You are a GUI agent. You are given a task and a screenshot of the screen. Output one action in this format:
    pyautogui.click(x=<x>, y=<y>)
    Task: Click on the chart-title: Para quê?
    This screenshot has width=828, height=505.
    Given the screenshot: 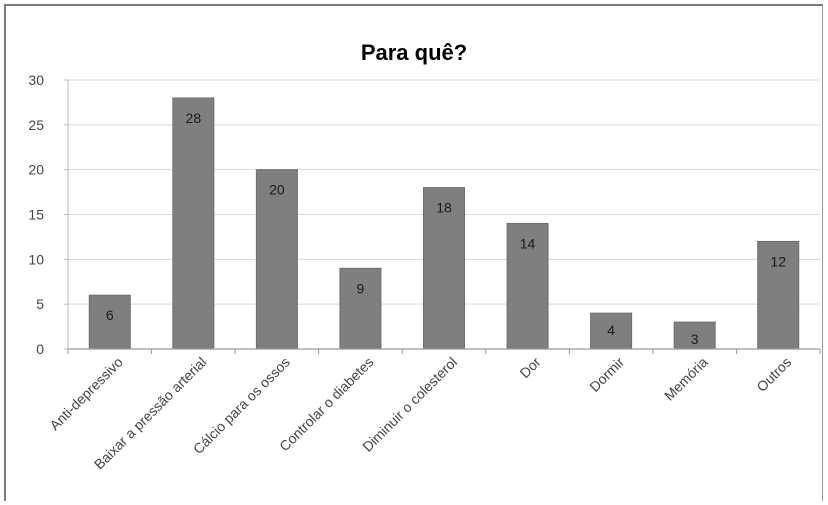 What is the action you would take?
    pyautogui.click(x=414, y=52)
    